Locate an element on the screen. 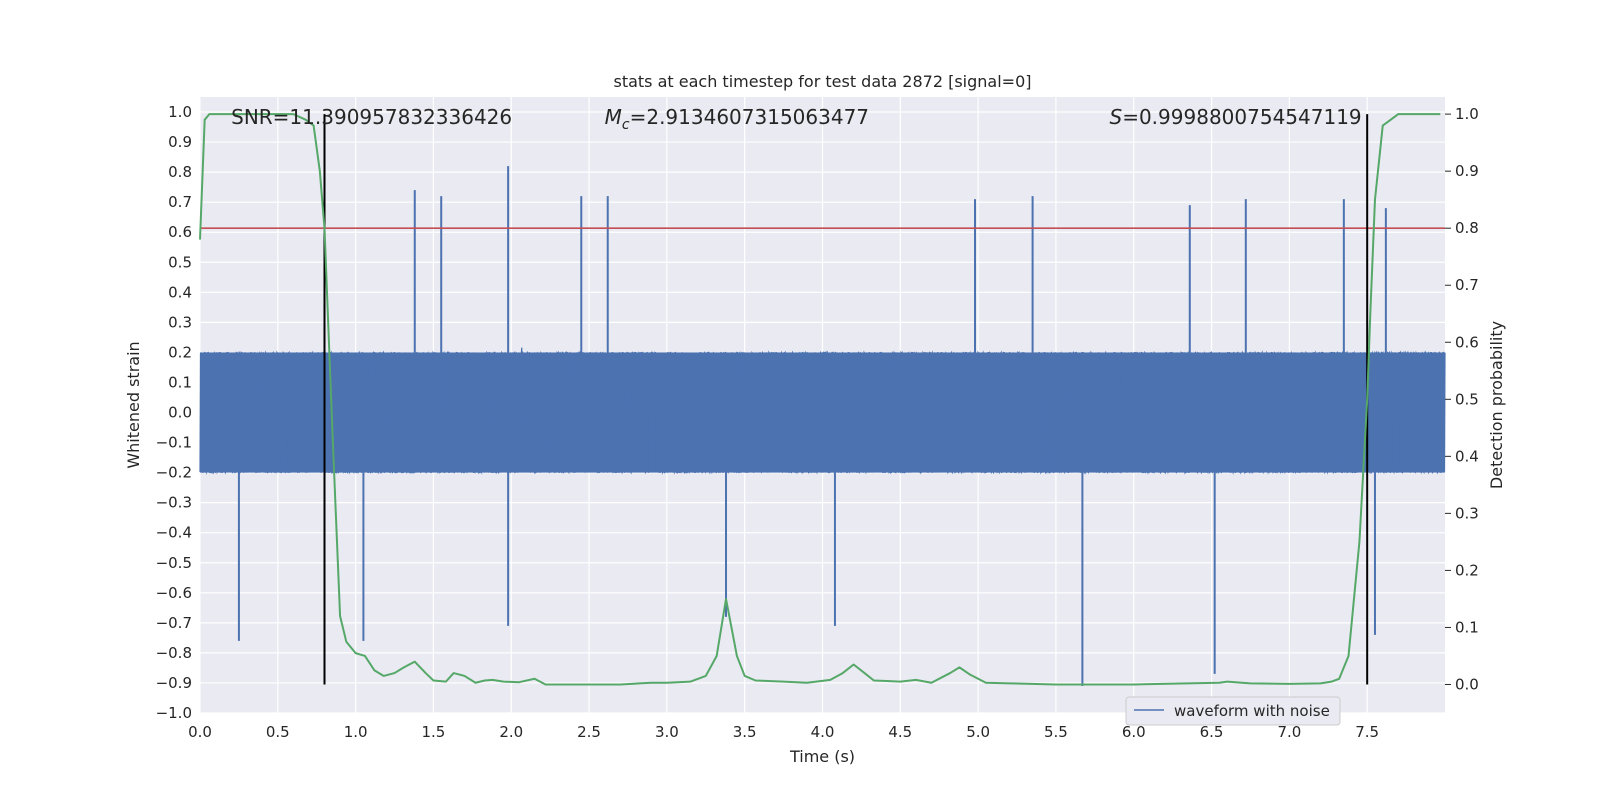 This screenshot has width=1600, height=800. y-tick-label: 0.1 is located at coordinates (180, 382).